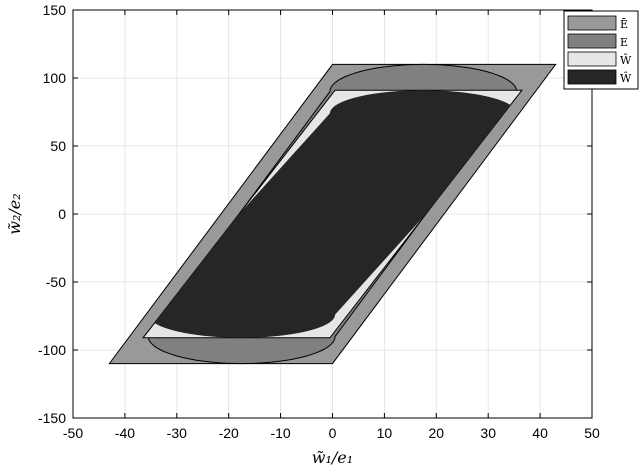 The width and height of the screenshot is (640, 473). What do you see at coordinates (601, 50) in the screenshot?
I see `legend: ĒE W̄ Ŵ` at bounding box center [601, 50].